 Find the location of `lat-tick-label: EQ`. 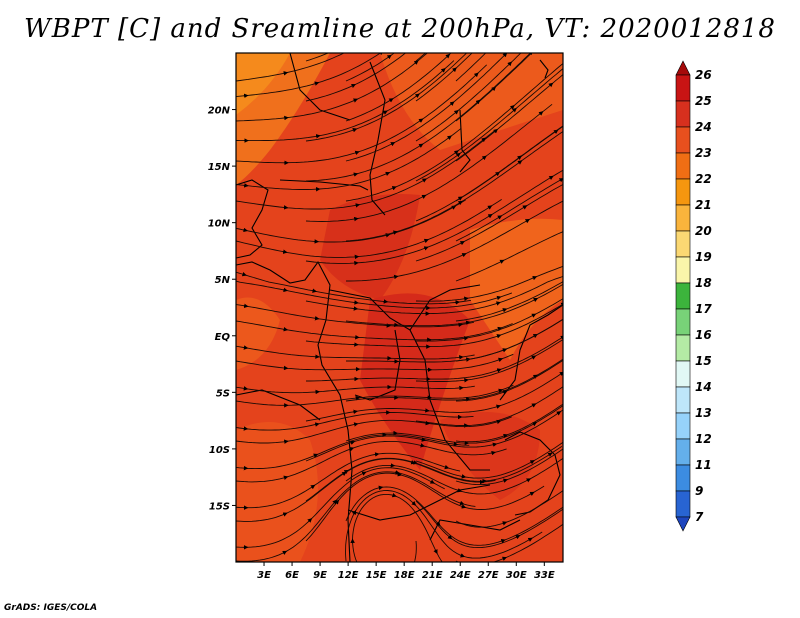

lat-tick-label: EQ is located at coordinates (223, 337).